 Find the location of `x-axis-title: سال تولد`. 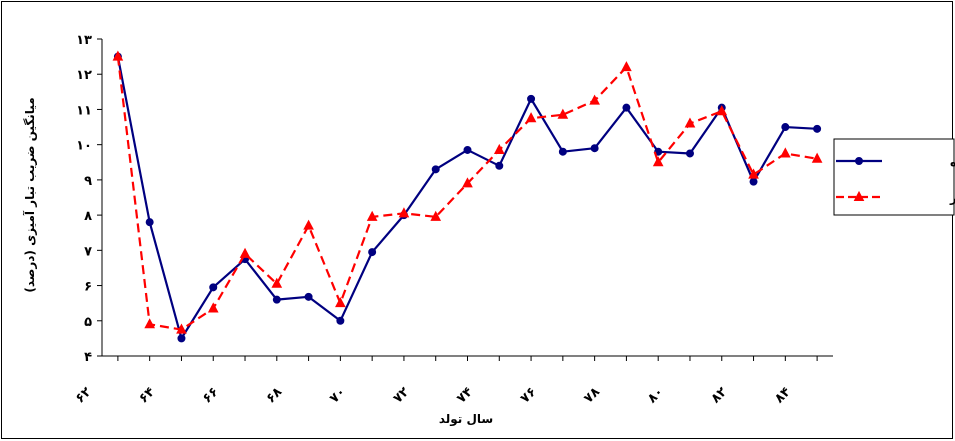

x-axis-title: سال تولد is located at coordinates (466, 419).